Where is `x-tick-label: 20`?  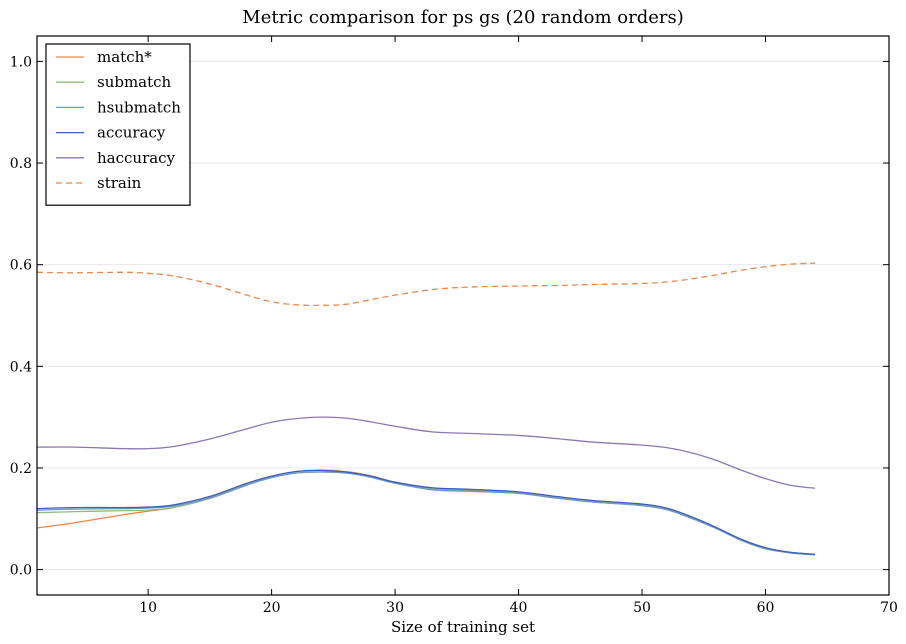 x-tick-label: 20 is located at coordinates (272, 608).